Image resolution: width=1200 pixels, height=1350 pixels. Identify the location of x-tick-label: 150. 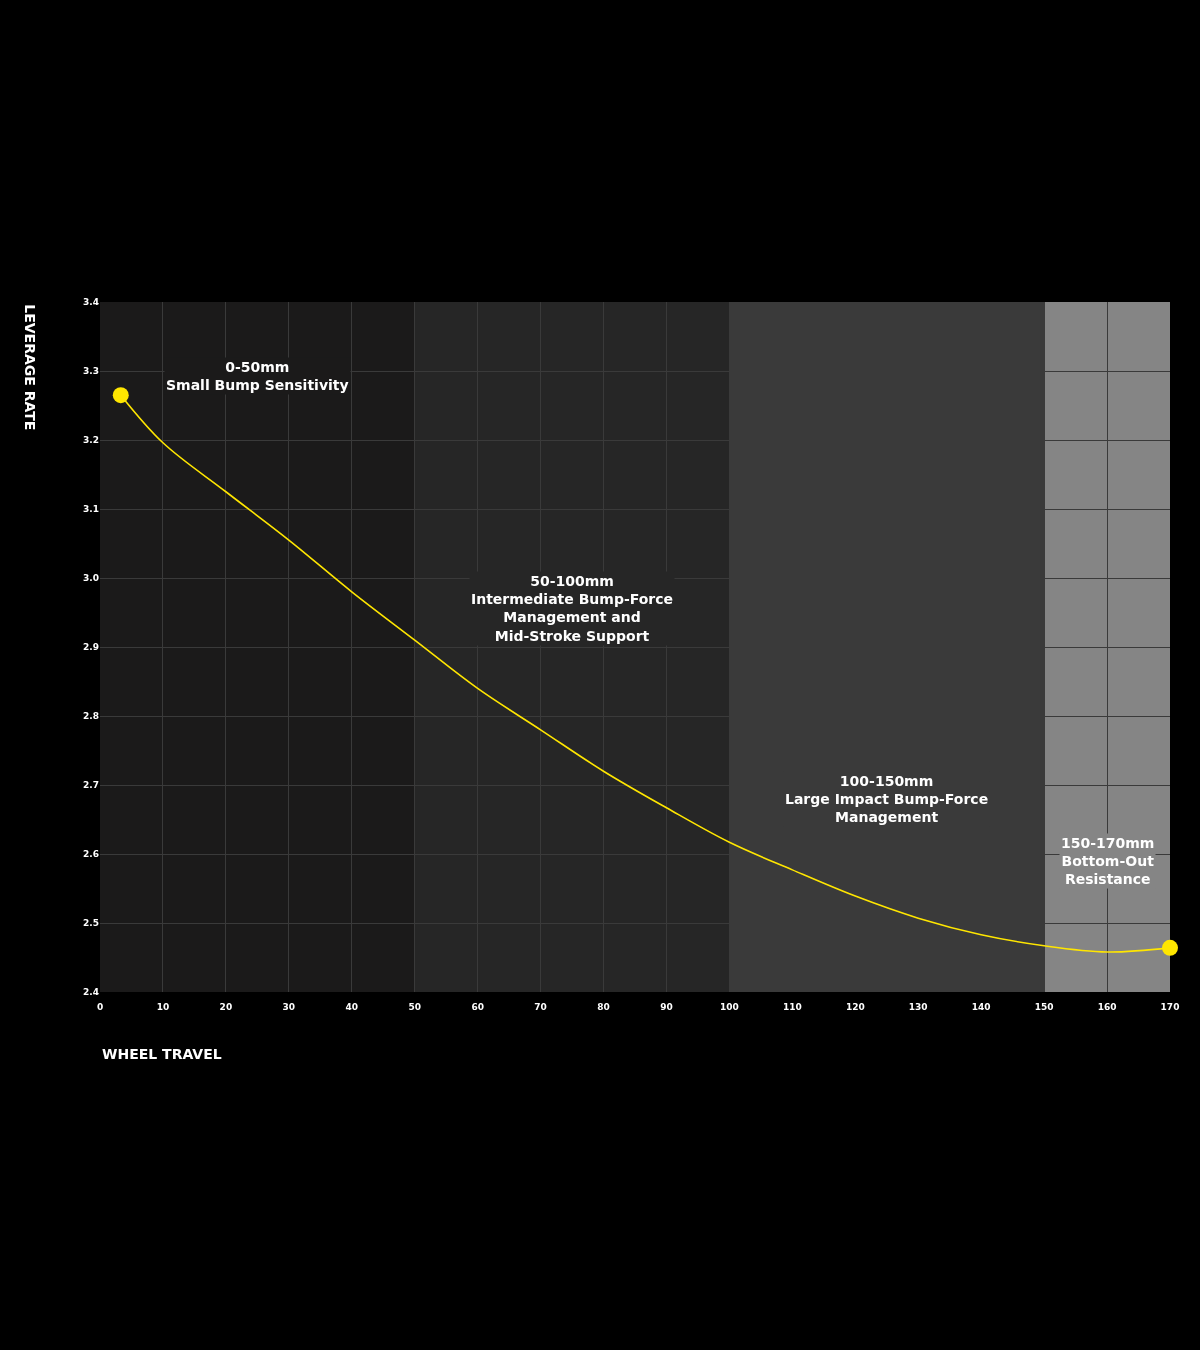
(1044, 1007).